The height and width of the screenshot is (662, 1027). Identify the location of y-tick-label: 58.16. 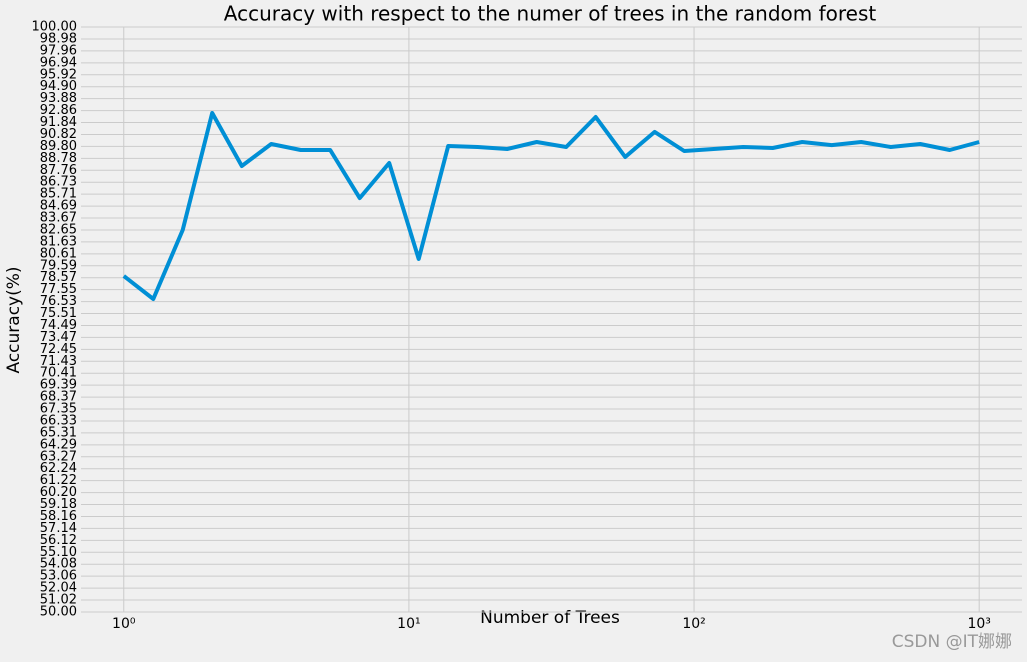
(58, 516).